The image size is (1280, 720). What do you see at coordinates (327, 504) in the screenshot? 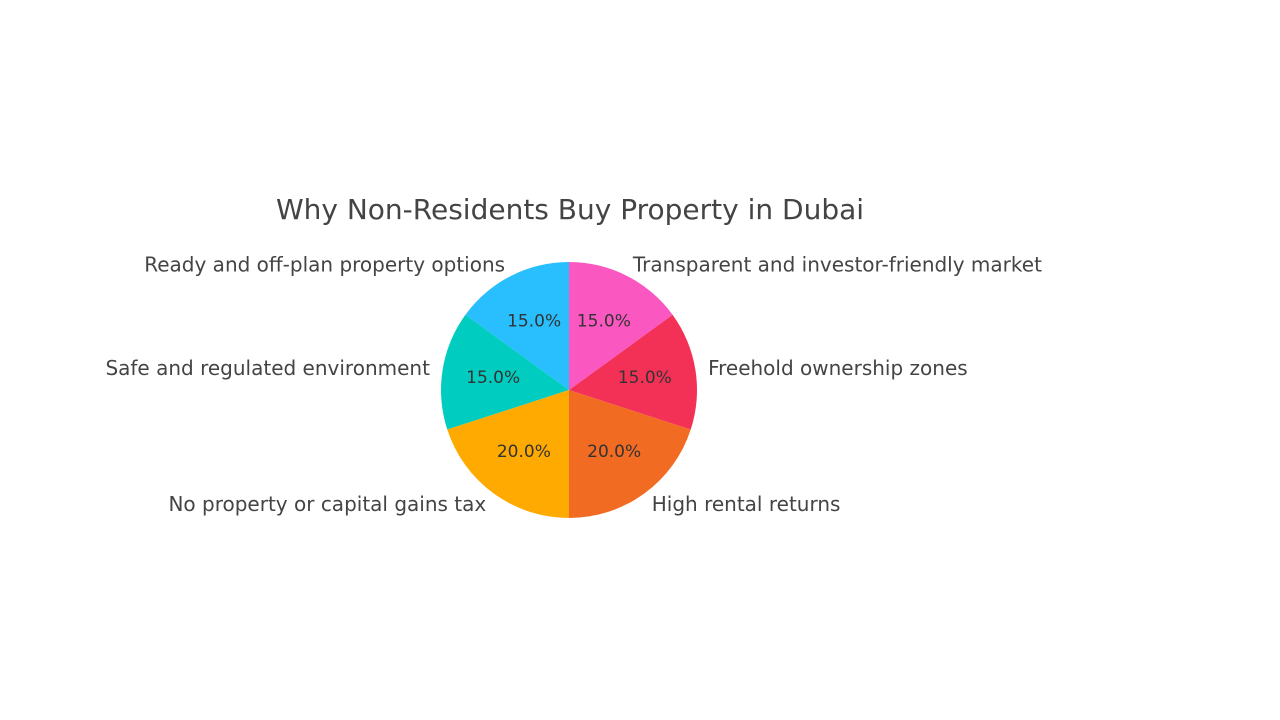
I see `category-label-no-property-or-capital-gains-tax: No property or capital gains tax` at bounding box center [327, 504].